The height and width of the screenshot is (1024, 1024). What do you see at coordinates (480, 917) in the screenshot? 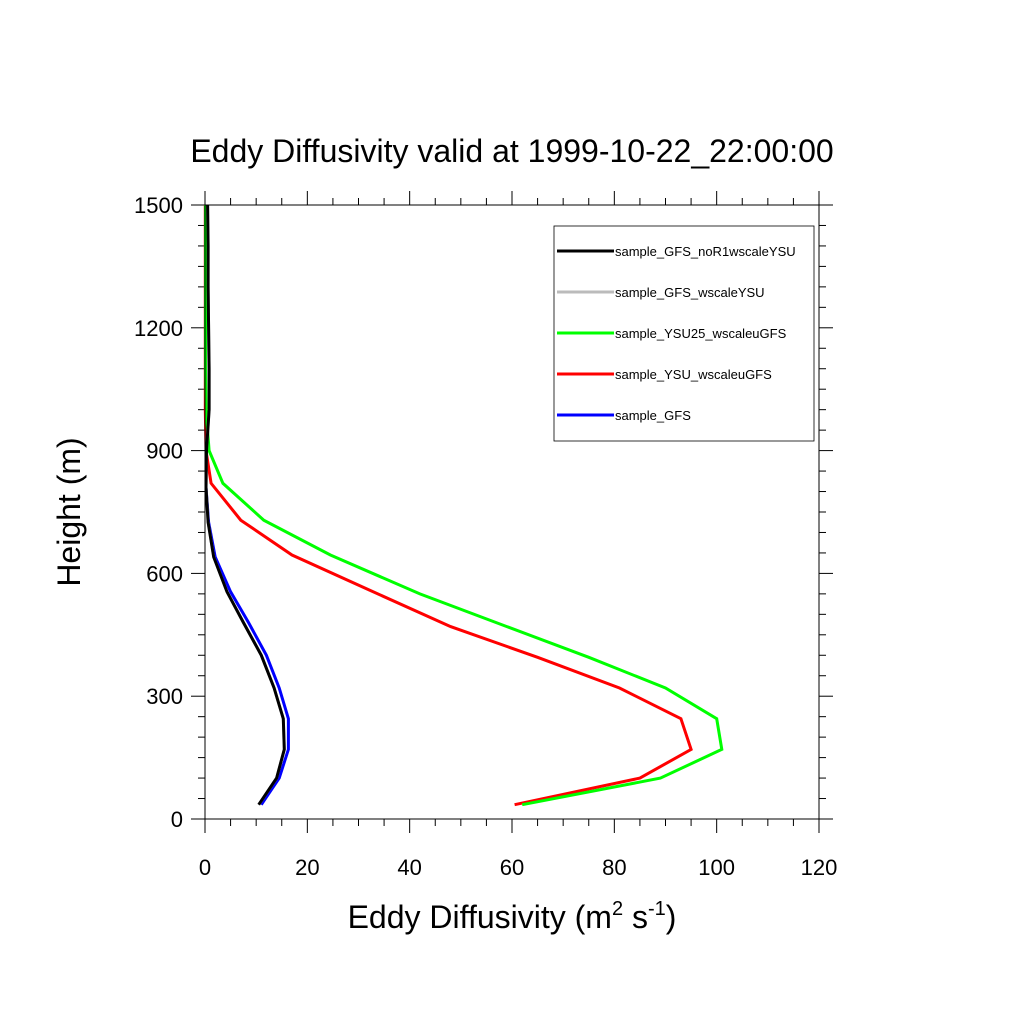
I see `x-axis-label-main: Eddy Diffusivity (m` at bounding box center [480, 917].